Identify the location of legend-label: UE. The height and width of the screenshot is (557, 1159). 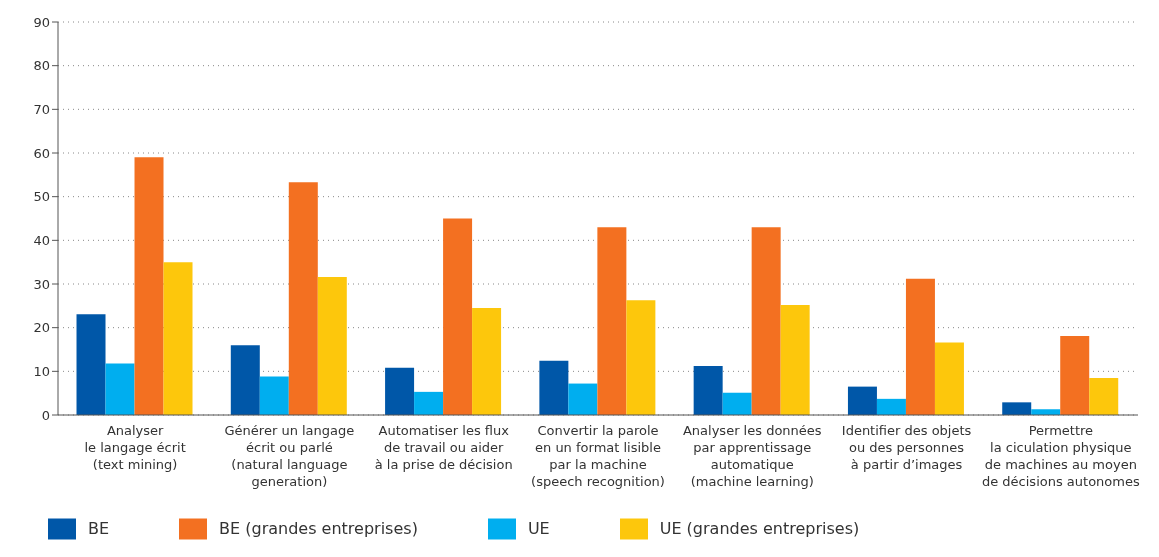
(538, 528).